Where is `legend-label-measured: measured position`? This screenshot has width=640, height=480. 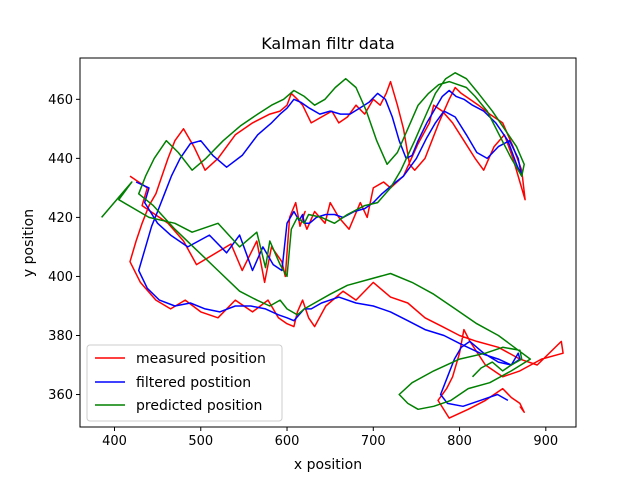
legend-label-measured: measured position is located at coordinates (201, 359).